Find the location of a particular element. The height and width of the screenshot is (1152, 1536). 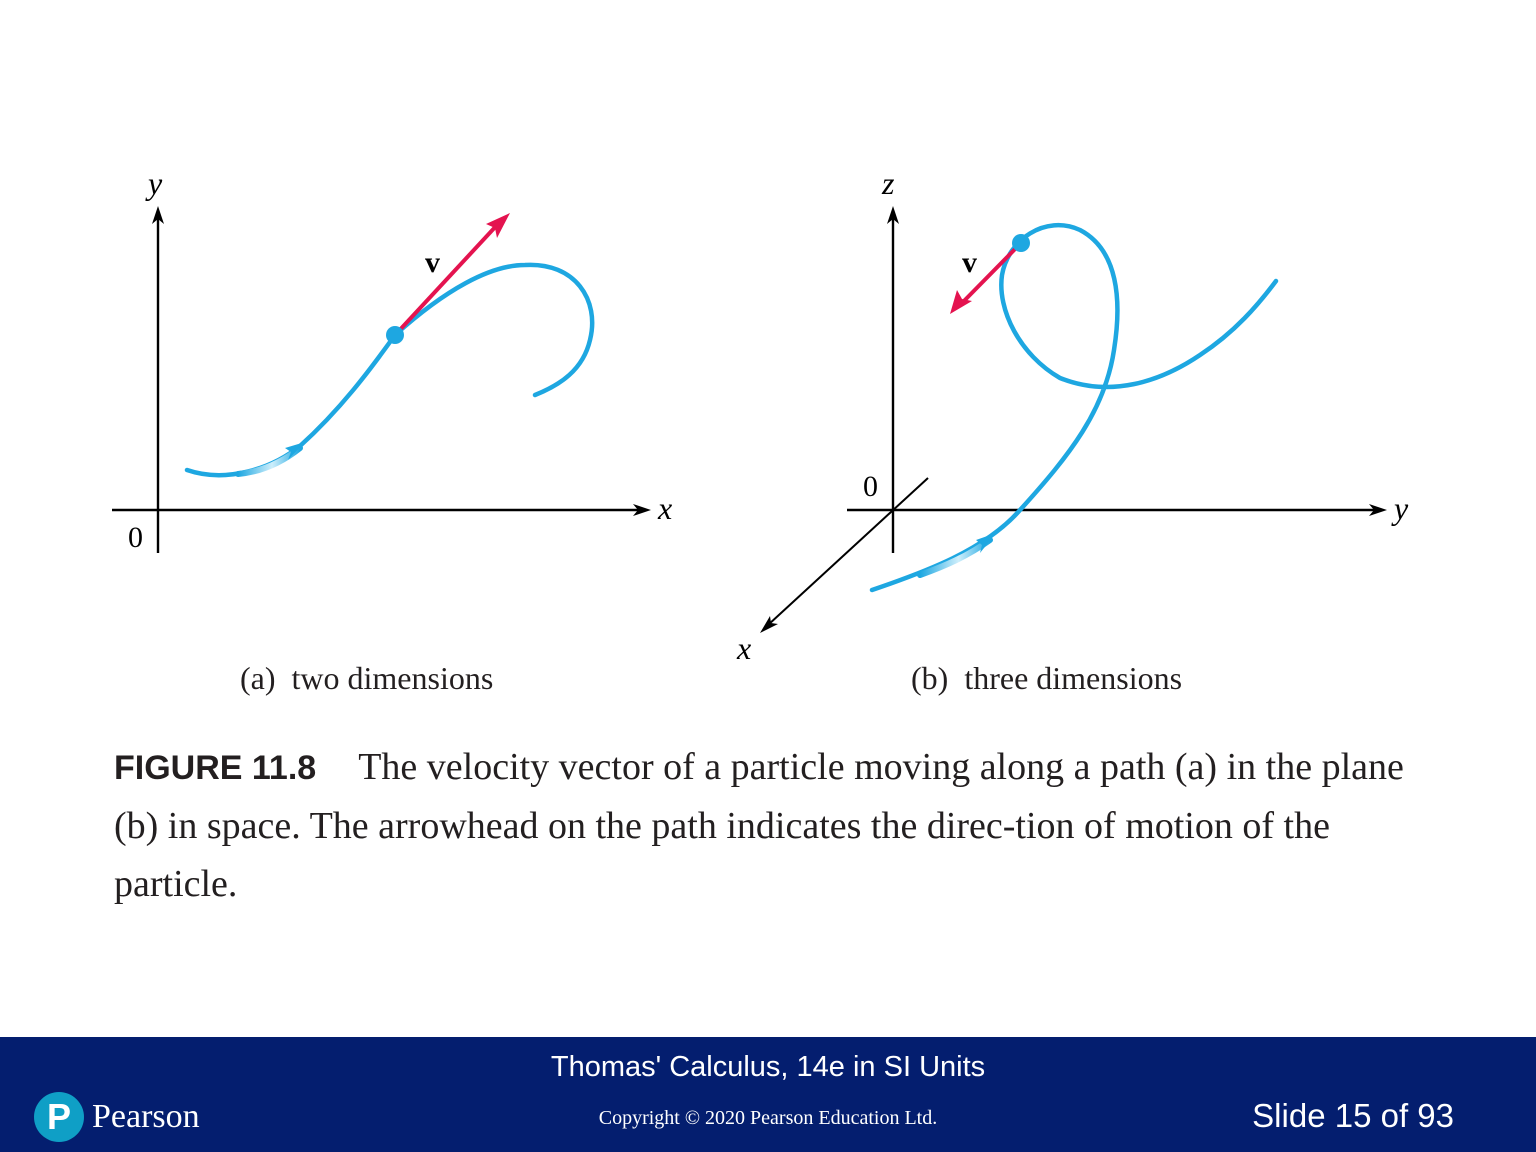

copyright-notice: Copyright © 2020 Pearson Education Ltd. is located at coordinates (768, 1118).